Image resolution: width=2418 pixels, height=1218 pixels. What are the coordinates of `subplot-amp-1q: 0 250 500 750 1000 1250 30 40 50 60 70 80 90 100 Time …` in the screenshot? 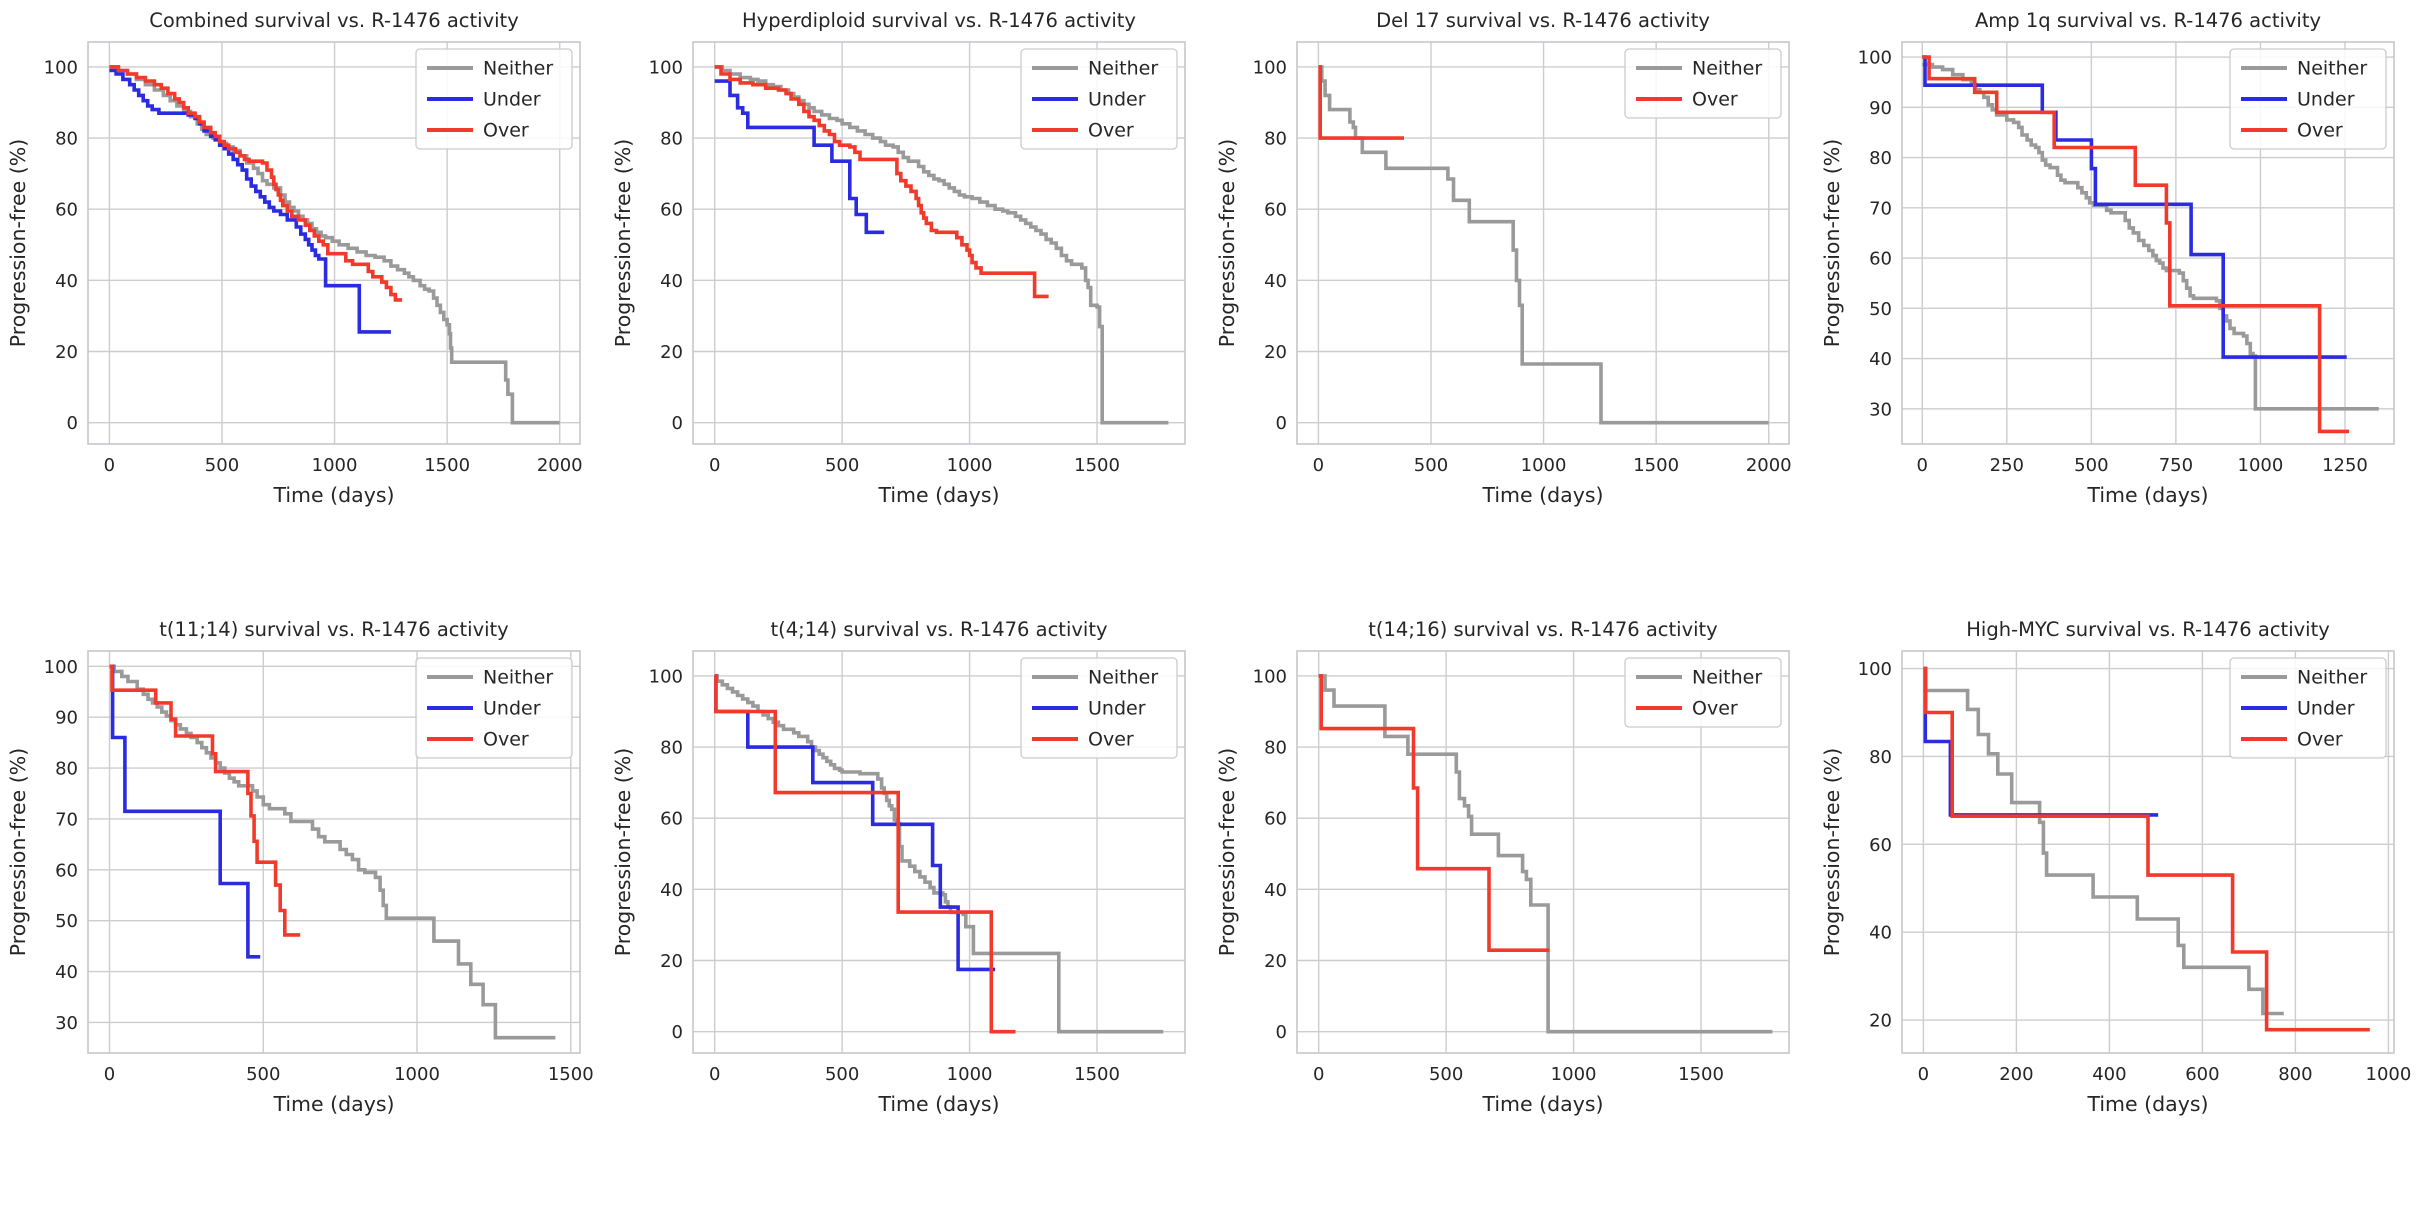 It's located at (2115, 304).